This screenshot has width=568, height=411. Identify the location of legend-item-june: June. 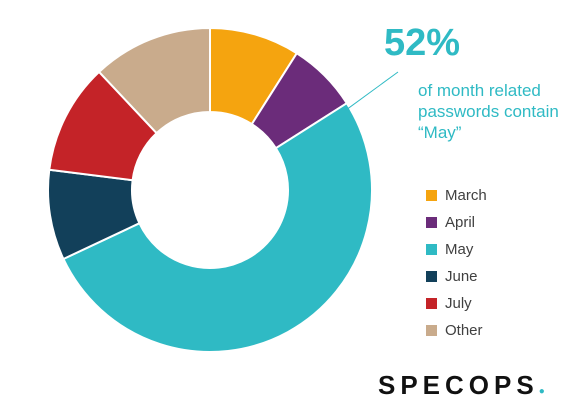
(456, 276).